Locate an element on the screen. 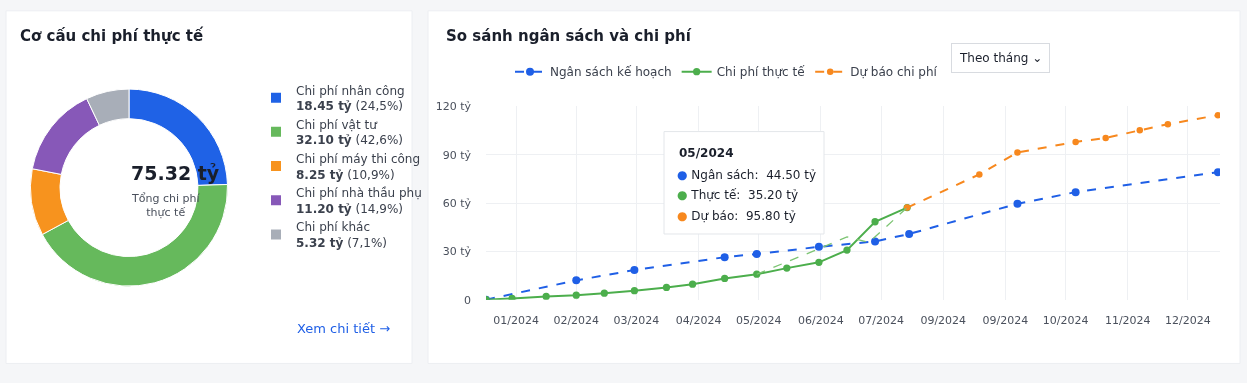 The width and height of the screenshot is (1247, 383). x-tick-label: 01/2024 is located at coordinates (516, 320).